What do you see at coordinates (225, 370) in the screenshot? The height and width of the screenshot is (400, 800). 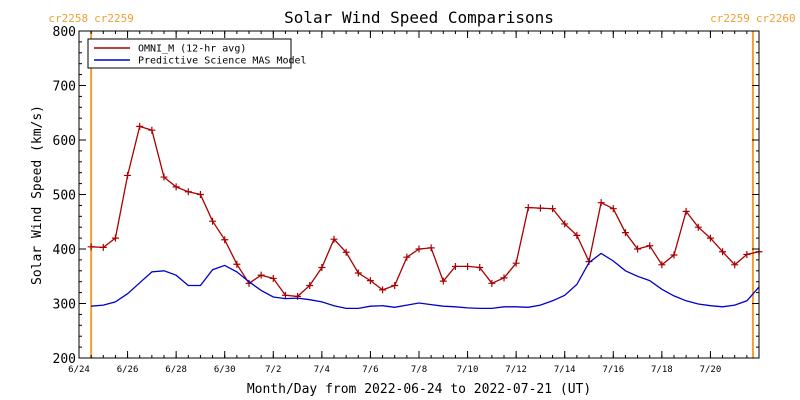 I see `x-tick-label: 6/30` at bounding box center [225, 370].